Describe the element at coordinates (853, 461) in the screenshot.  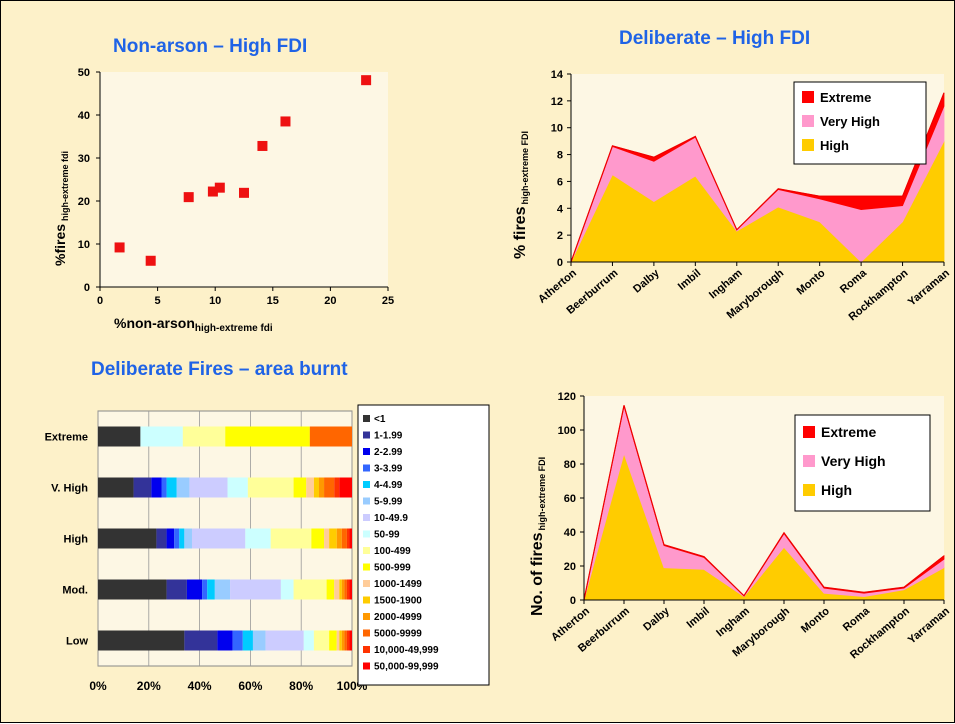
I see `area2-legend-label: Very High` at that location.